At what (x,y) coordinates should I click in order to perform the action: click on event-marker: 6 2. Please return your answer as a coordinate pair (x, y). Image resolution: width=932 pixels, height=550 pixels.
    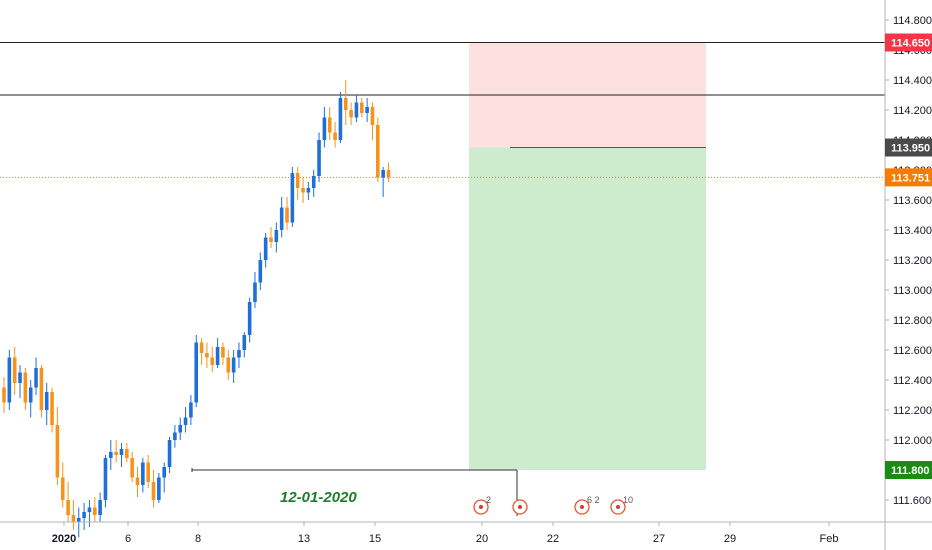
    Looking at the image, I should click on (587, 505).